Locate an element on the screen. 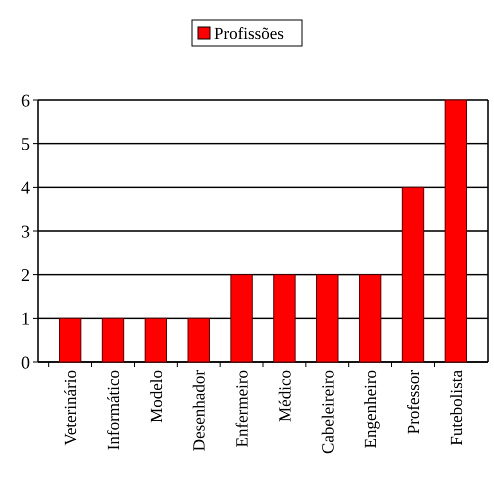 The height and width of the screenshot is (500, 494). x-tick-label: Veterinário is located at coordinates (70, 408).